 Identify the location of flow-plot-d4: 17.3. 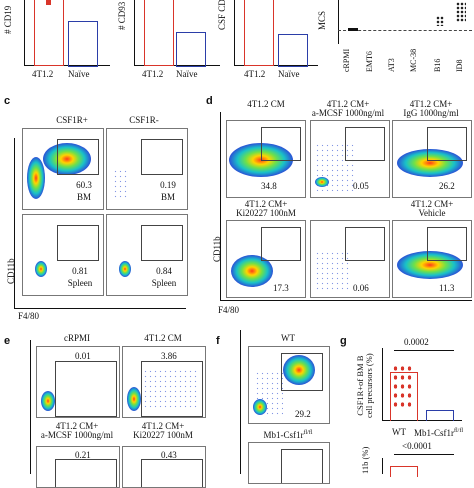
(266, 259).